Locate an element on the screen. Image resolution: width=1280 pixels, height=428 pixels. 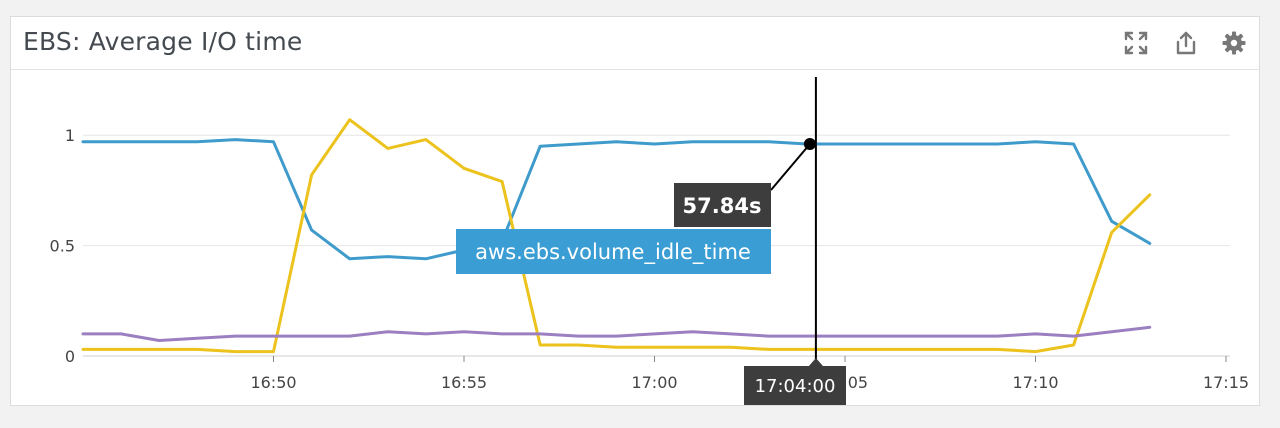
y-tick-label: 1 is located at coordinates (70, 135).